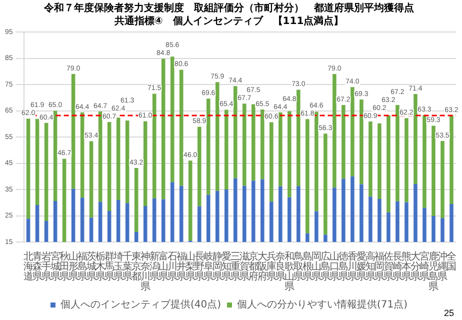  I want to click on x-tick-label: 和歌山県, so click(289, 271).